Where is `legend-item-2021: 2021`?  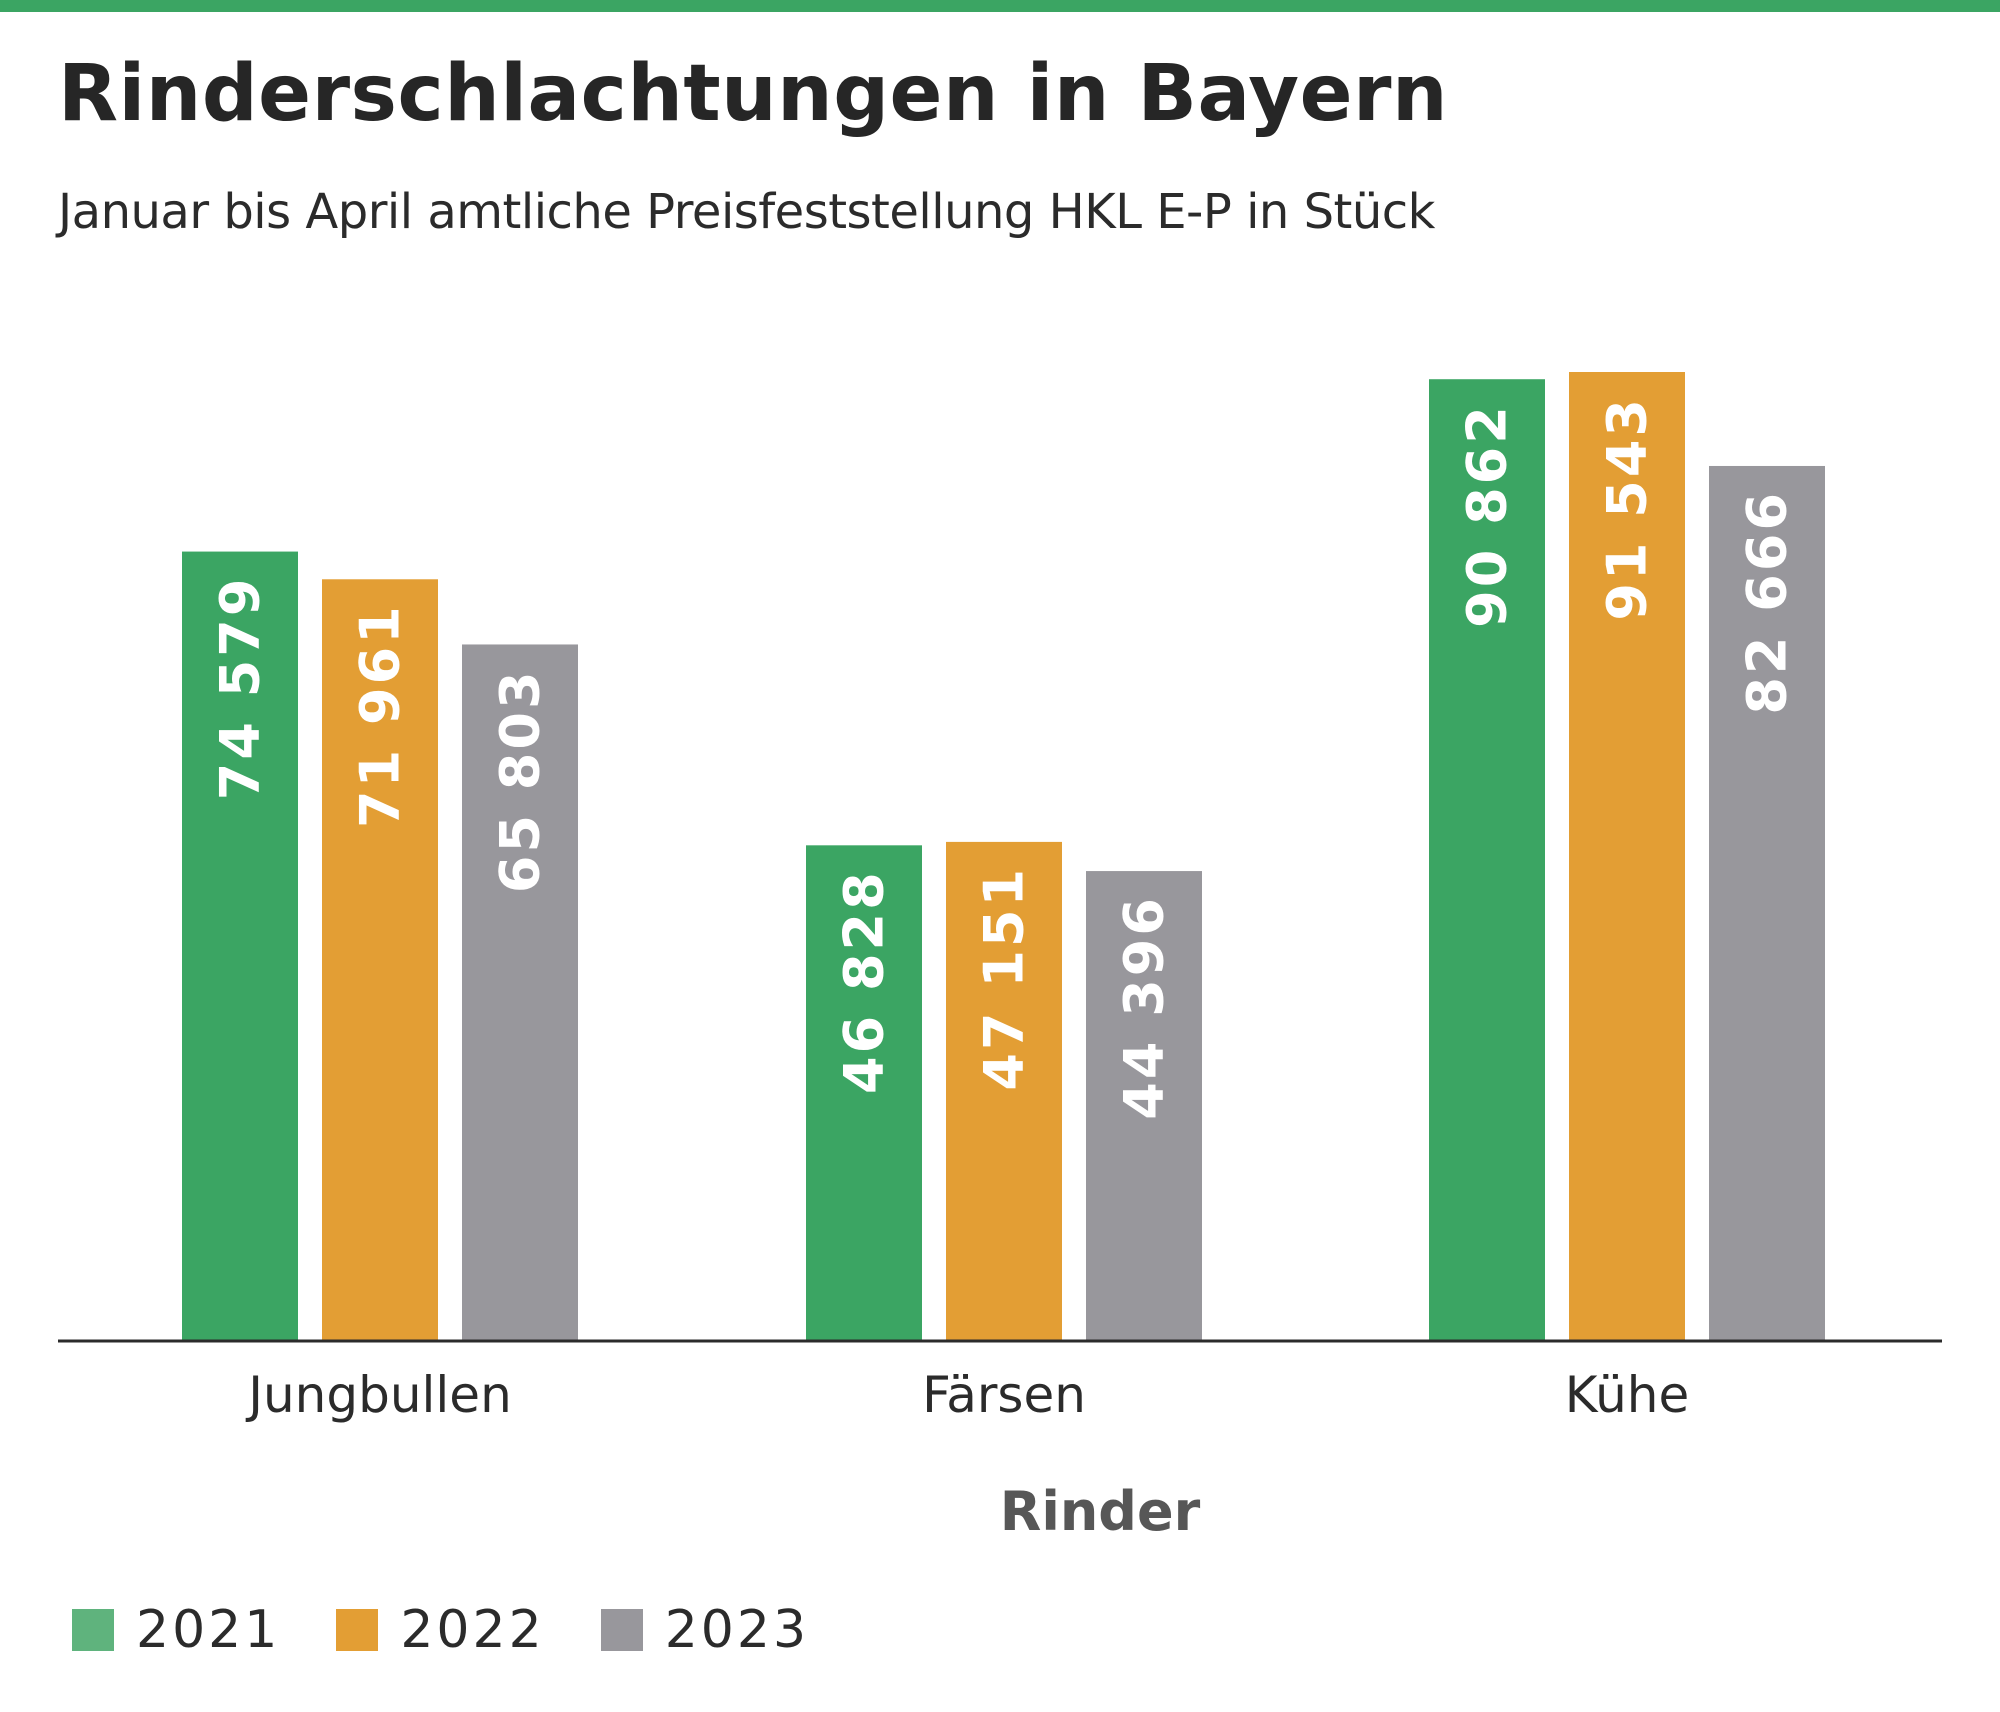 legend-item-2021: 2021 is located at coordinates (176, 1630).